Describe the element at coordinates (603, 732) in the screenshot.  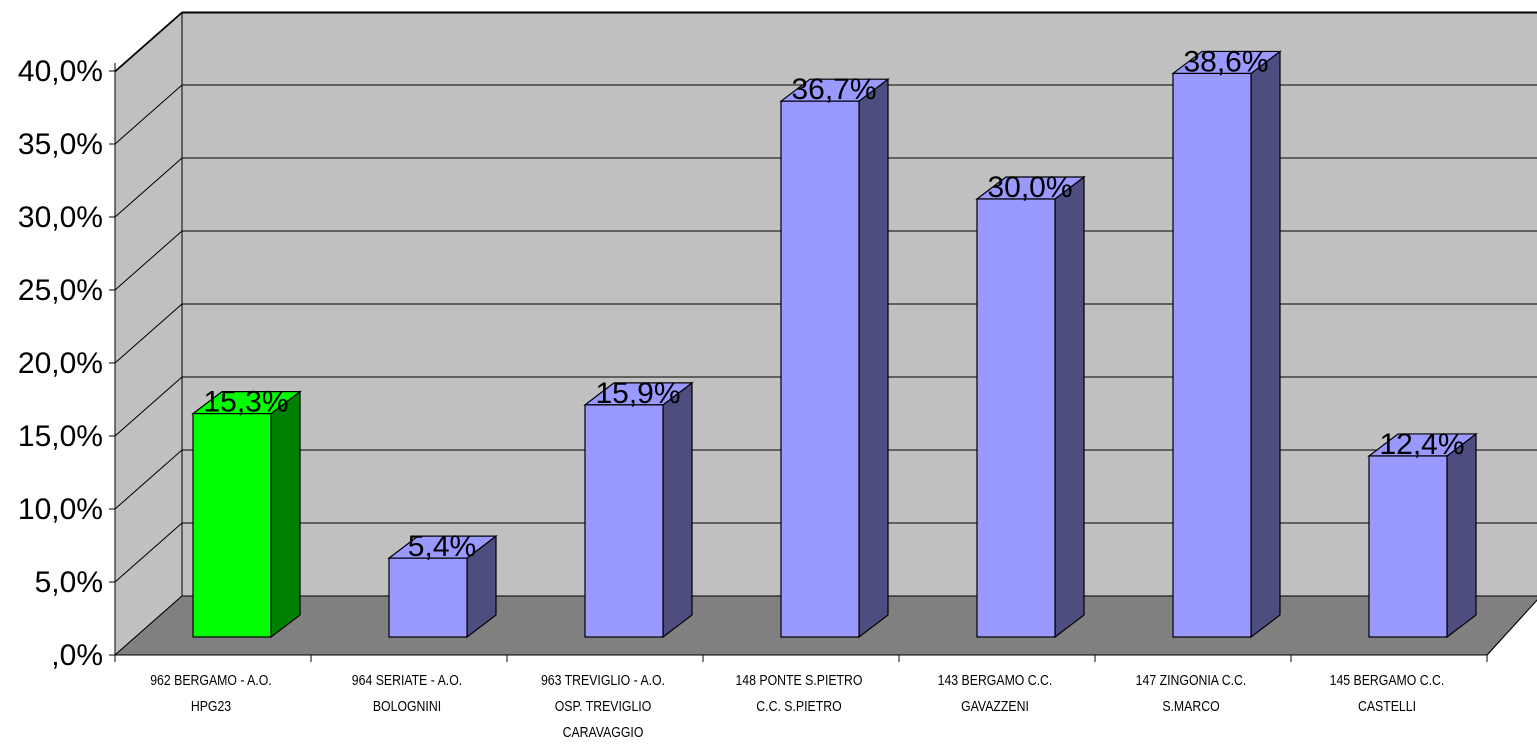
I see `x-tick-label-line: CARAVAGGIO` at that location.